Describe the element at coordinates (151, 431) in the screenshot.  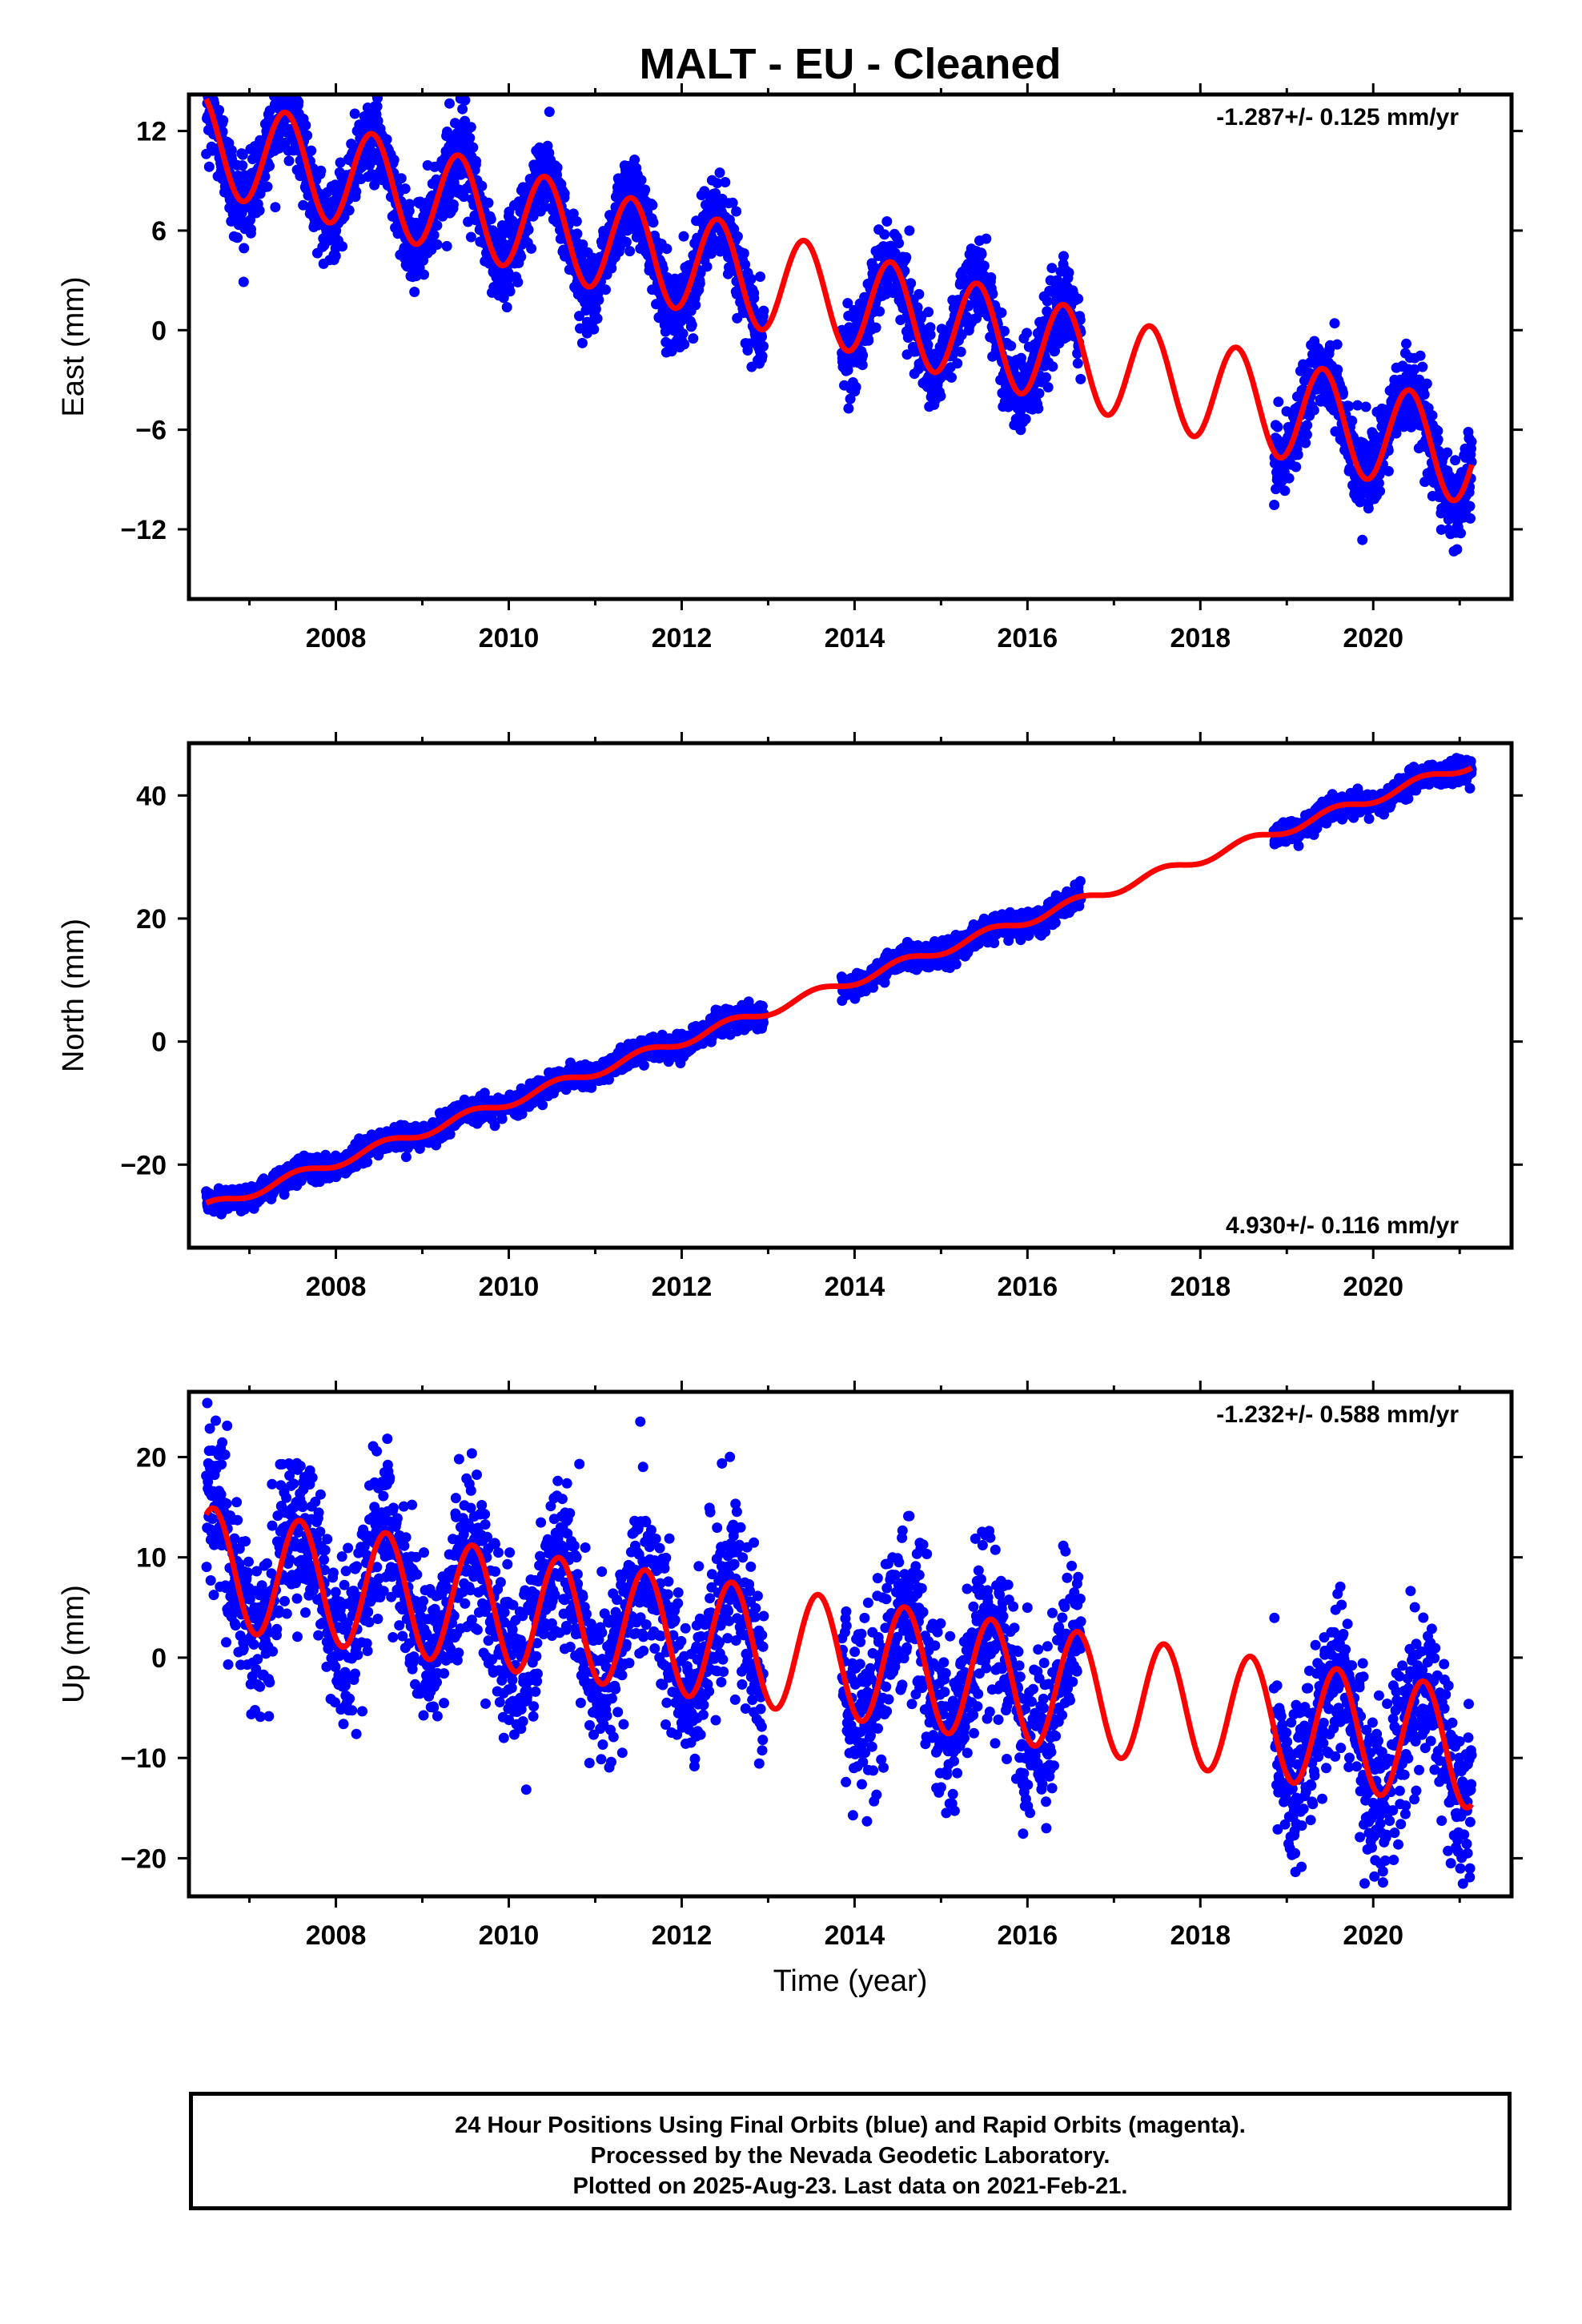
I see `y-tick-label: −6` at that location.